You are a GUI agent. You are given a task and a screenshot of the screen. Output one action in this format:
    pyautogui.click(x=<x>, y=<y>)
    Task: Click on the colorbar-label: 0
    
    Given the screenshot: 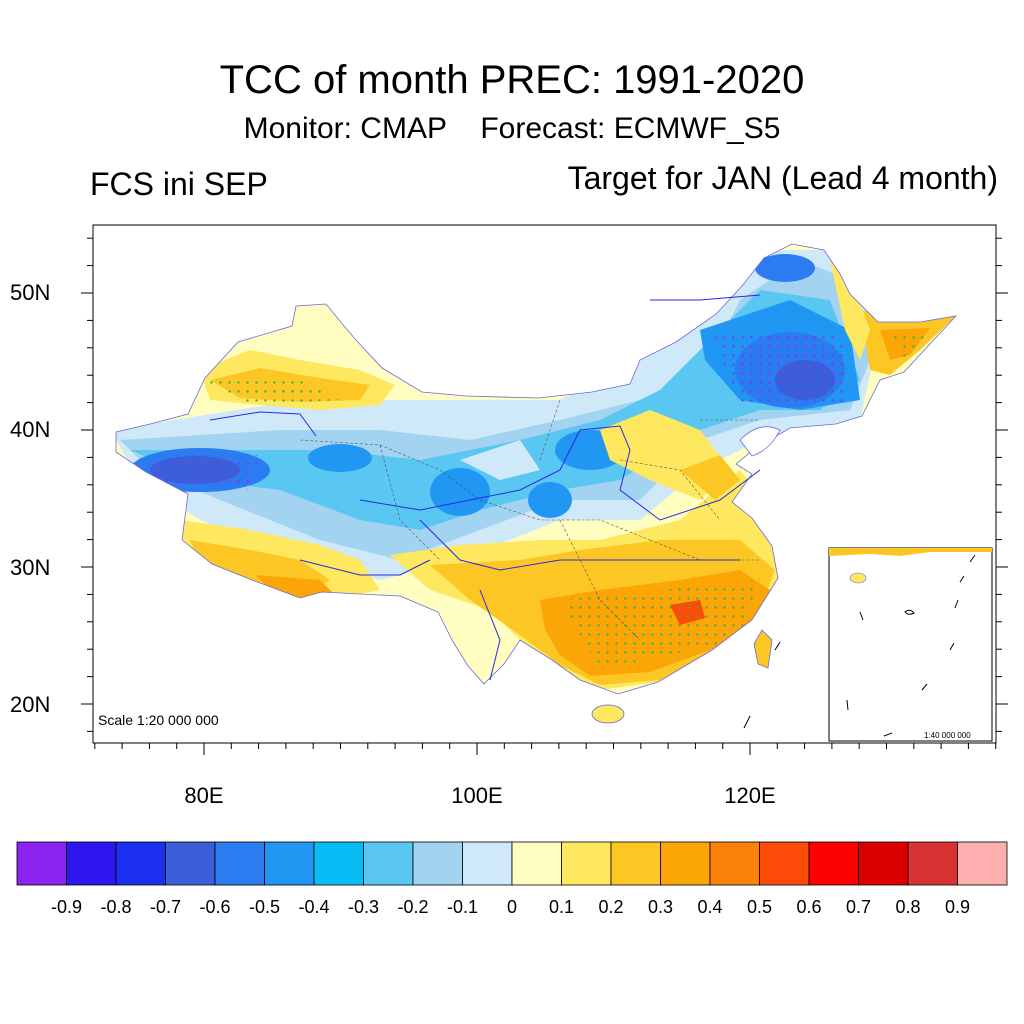 What is the action you would take?
    pyautogui.click(x=512, y=907)
    